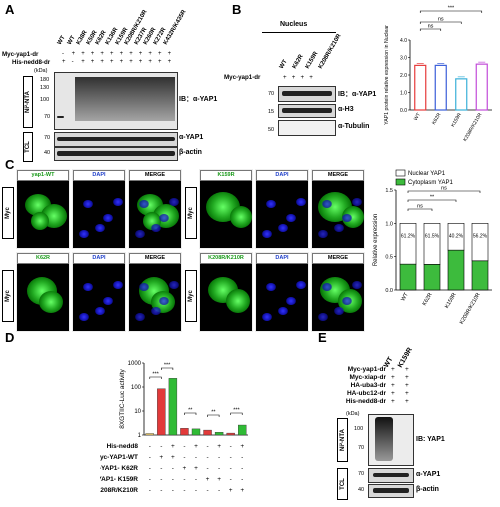 This screenshot has height=507, width=500. What do you see at coordinates (271, 112) in the screenshot?
I see `panel-b-kda-15: 15` at bounding box center [271, 112].